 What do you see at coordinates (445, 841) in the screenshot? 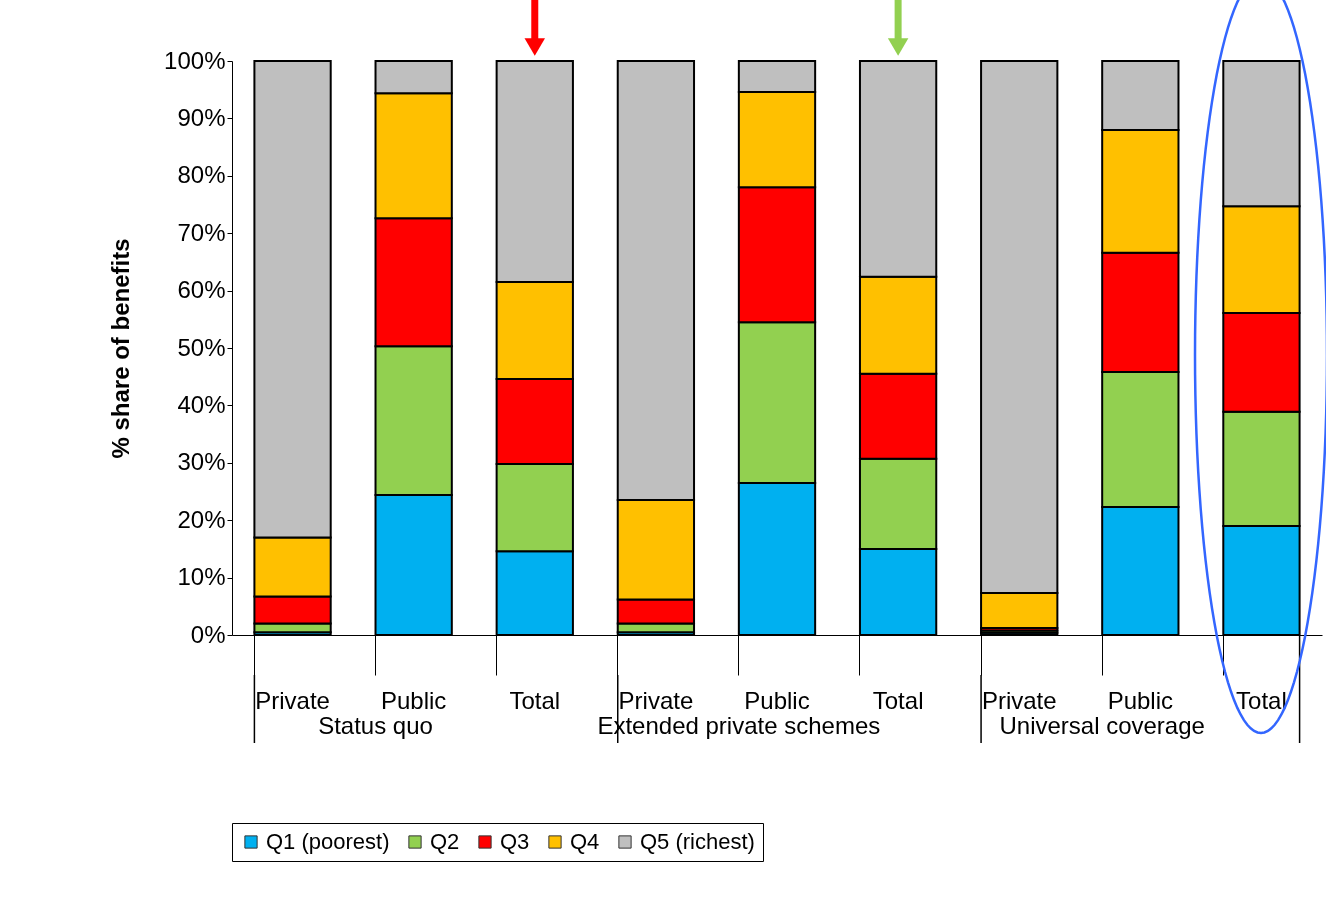
I see `legend-label: Q2` at bounding box center [445, 841].